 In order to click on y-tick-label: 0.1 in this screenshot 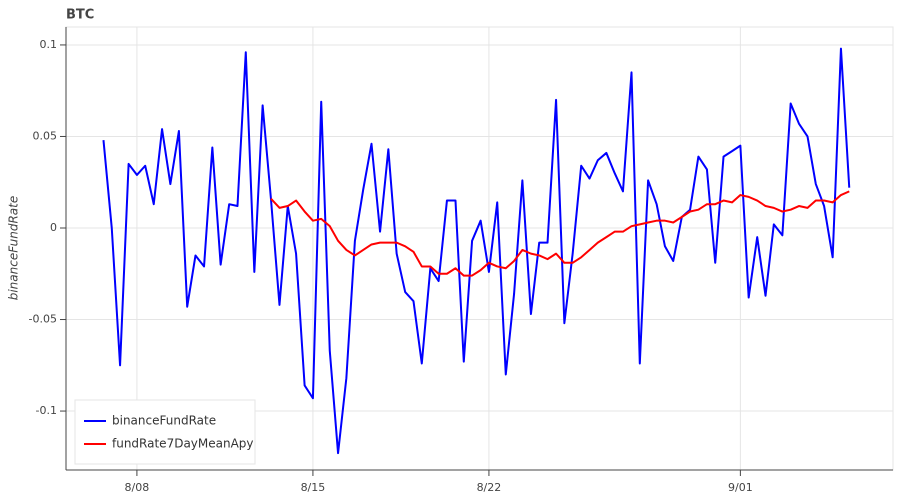, I will do `click(49, 44)`.